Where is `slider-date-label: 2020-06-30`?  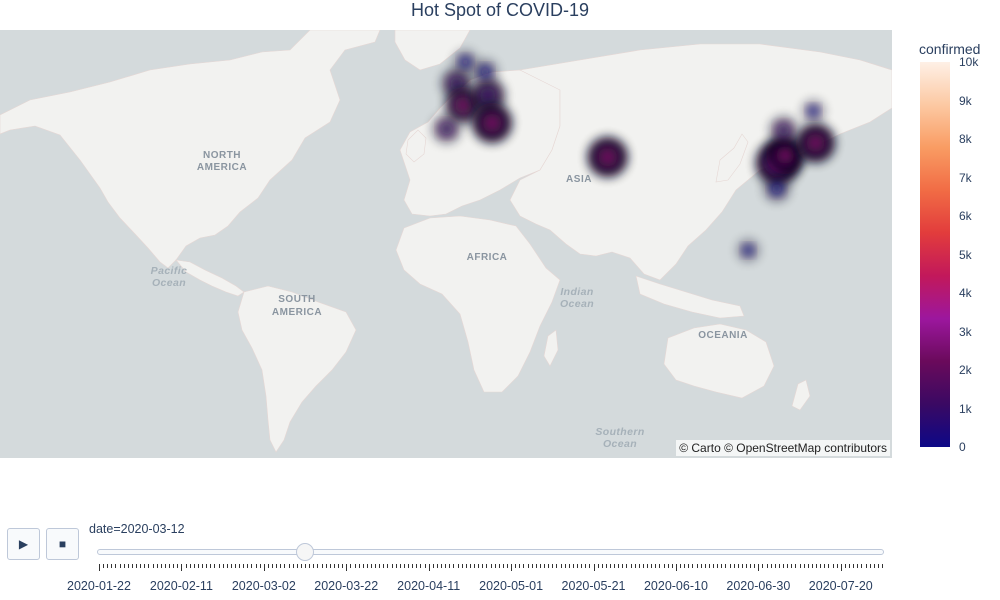
slider-date-label: 2020-06-30 is located at coordinates (758, 586).